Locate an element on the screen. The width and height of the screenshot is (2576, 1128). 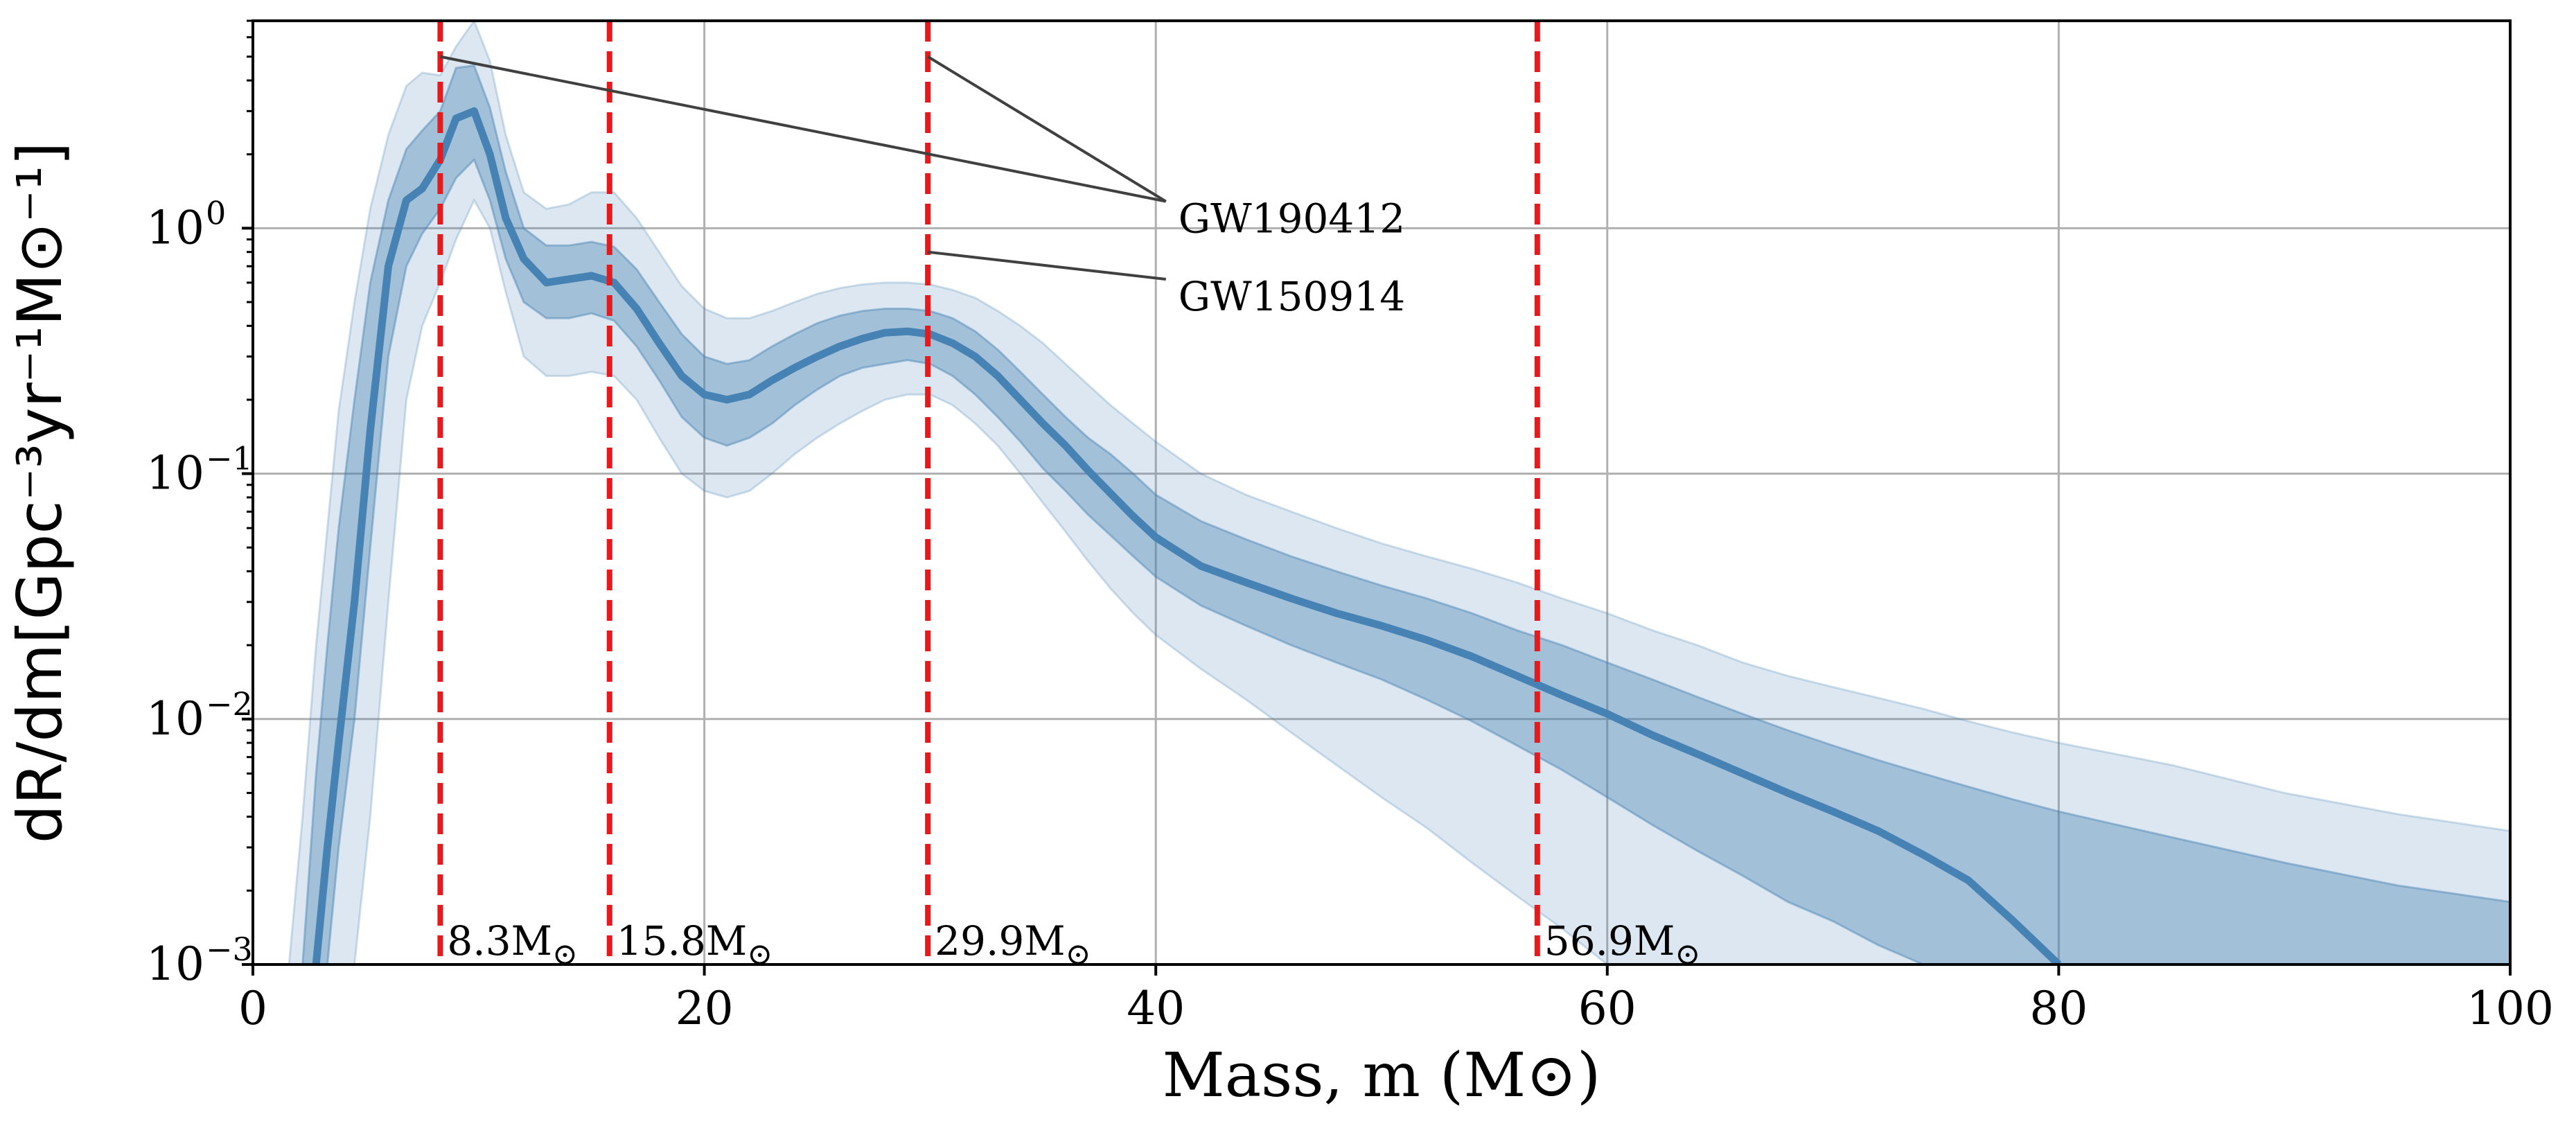
y-tick-exponent: −1 is located at coordinates (229, 458).